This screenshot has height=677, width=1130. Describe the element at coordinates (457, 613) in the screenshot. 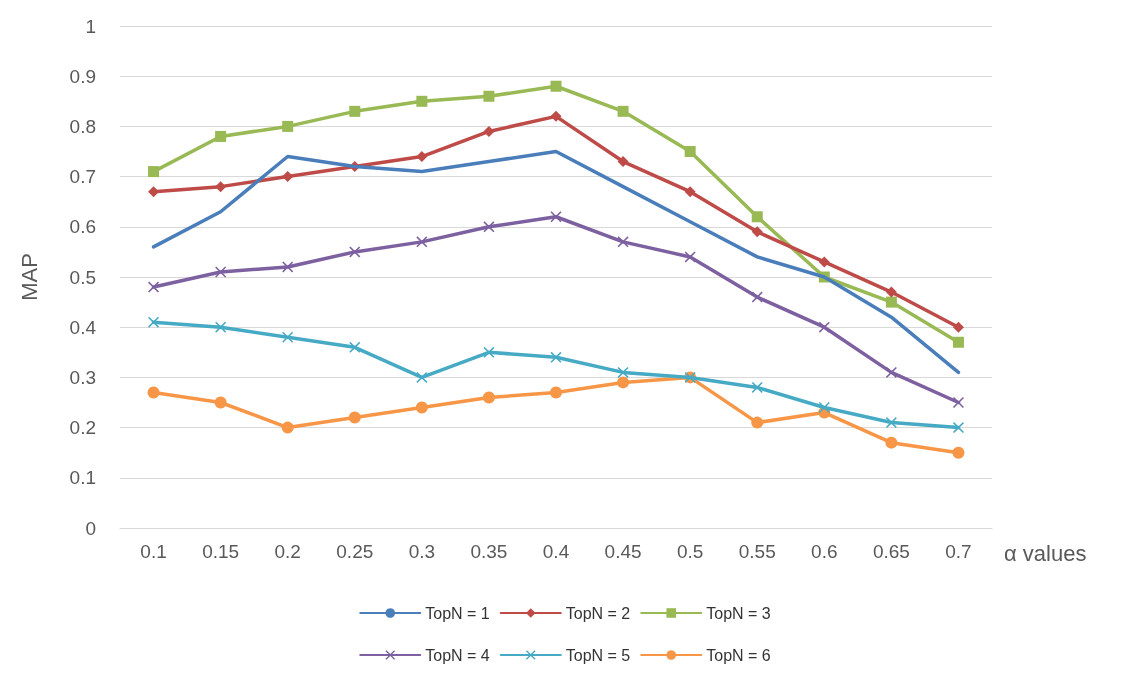

I see `legend-label: TopN = 1` at that location.